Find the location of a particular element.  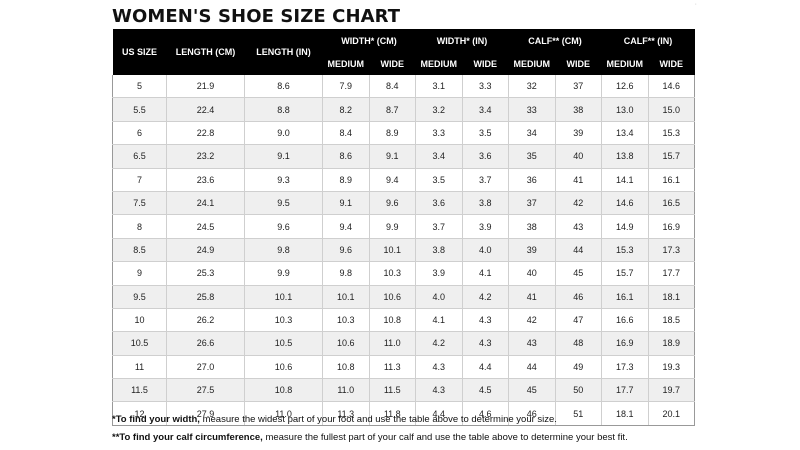

cell-calf-in-medium: 15.3 is located at coordinates (624, 250).